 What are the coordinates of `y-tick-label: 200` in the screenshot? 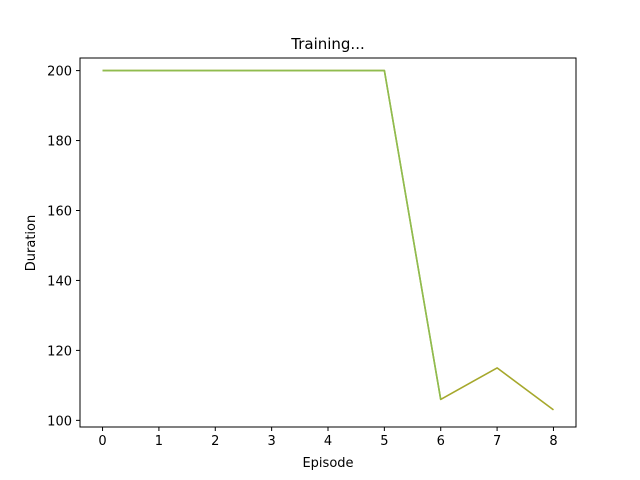 It's located at (59, 72).